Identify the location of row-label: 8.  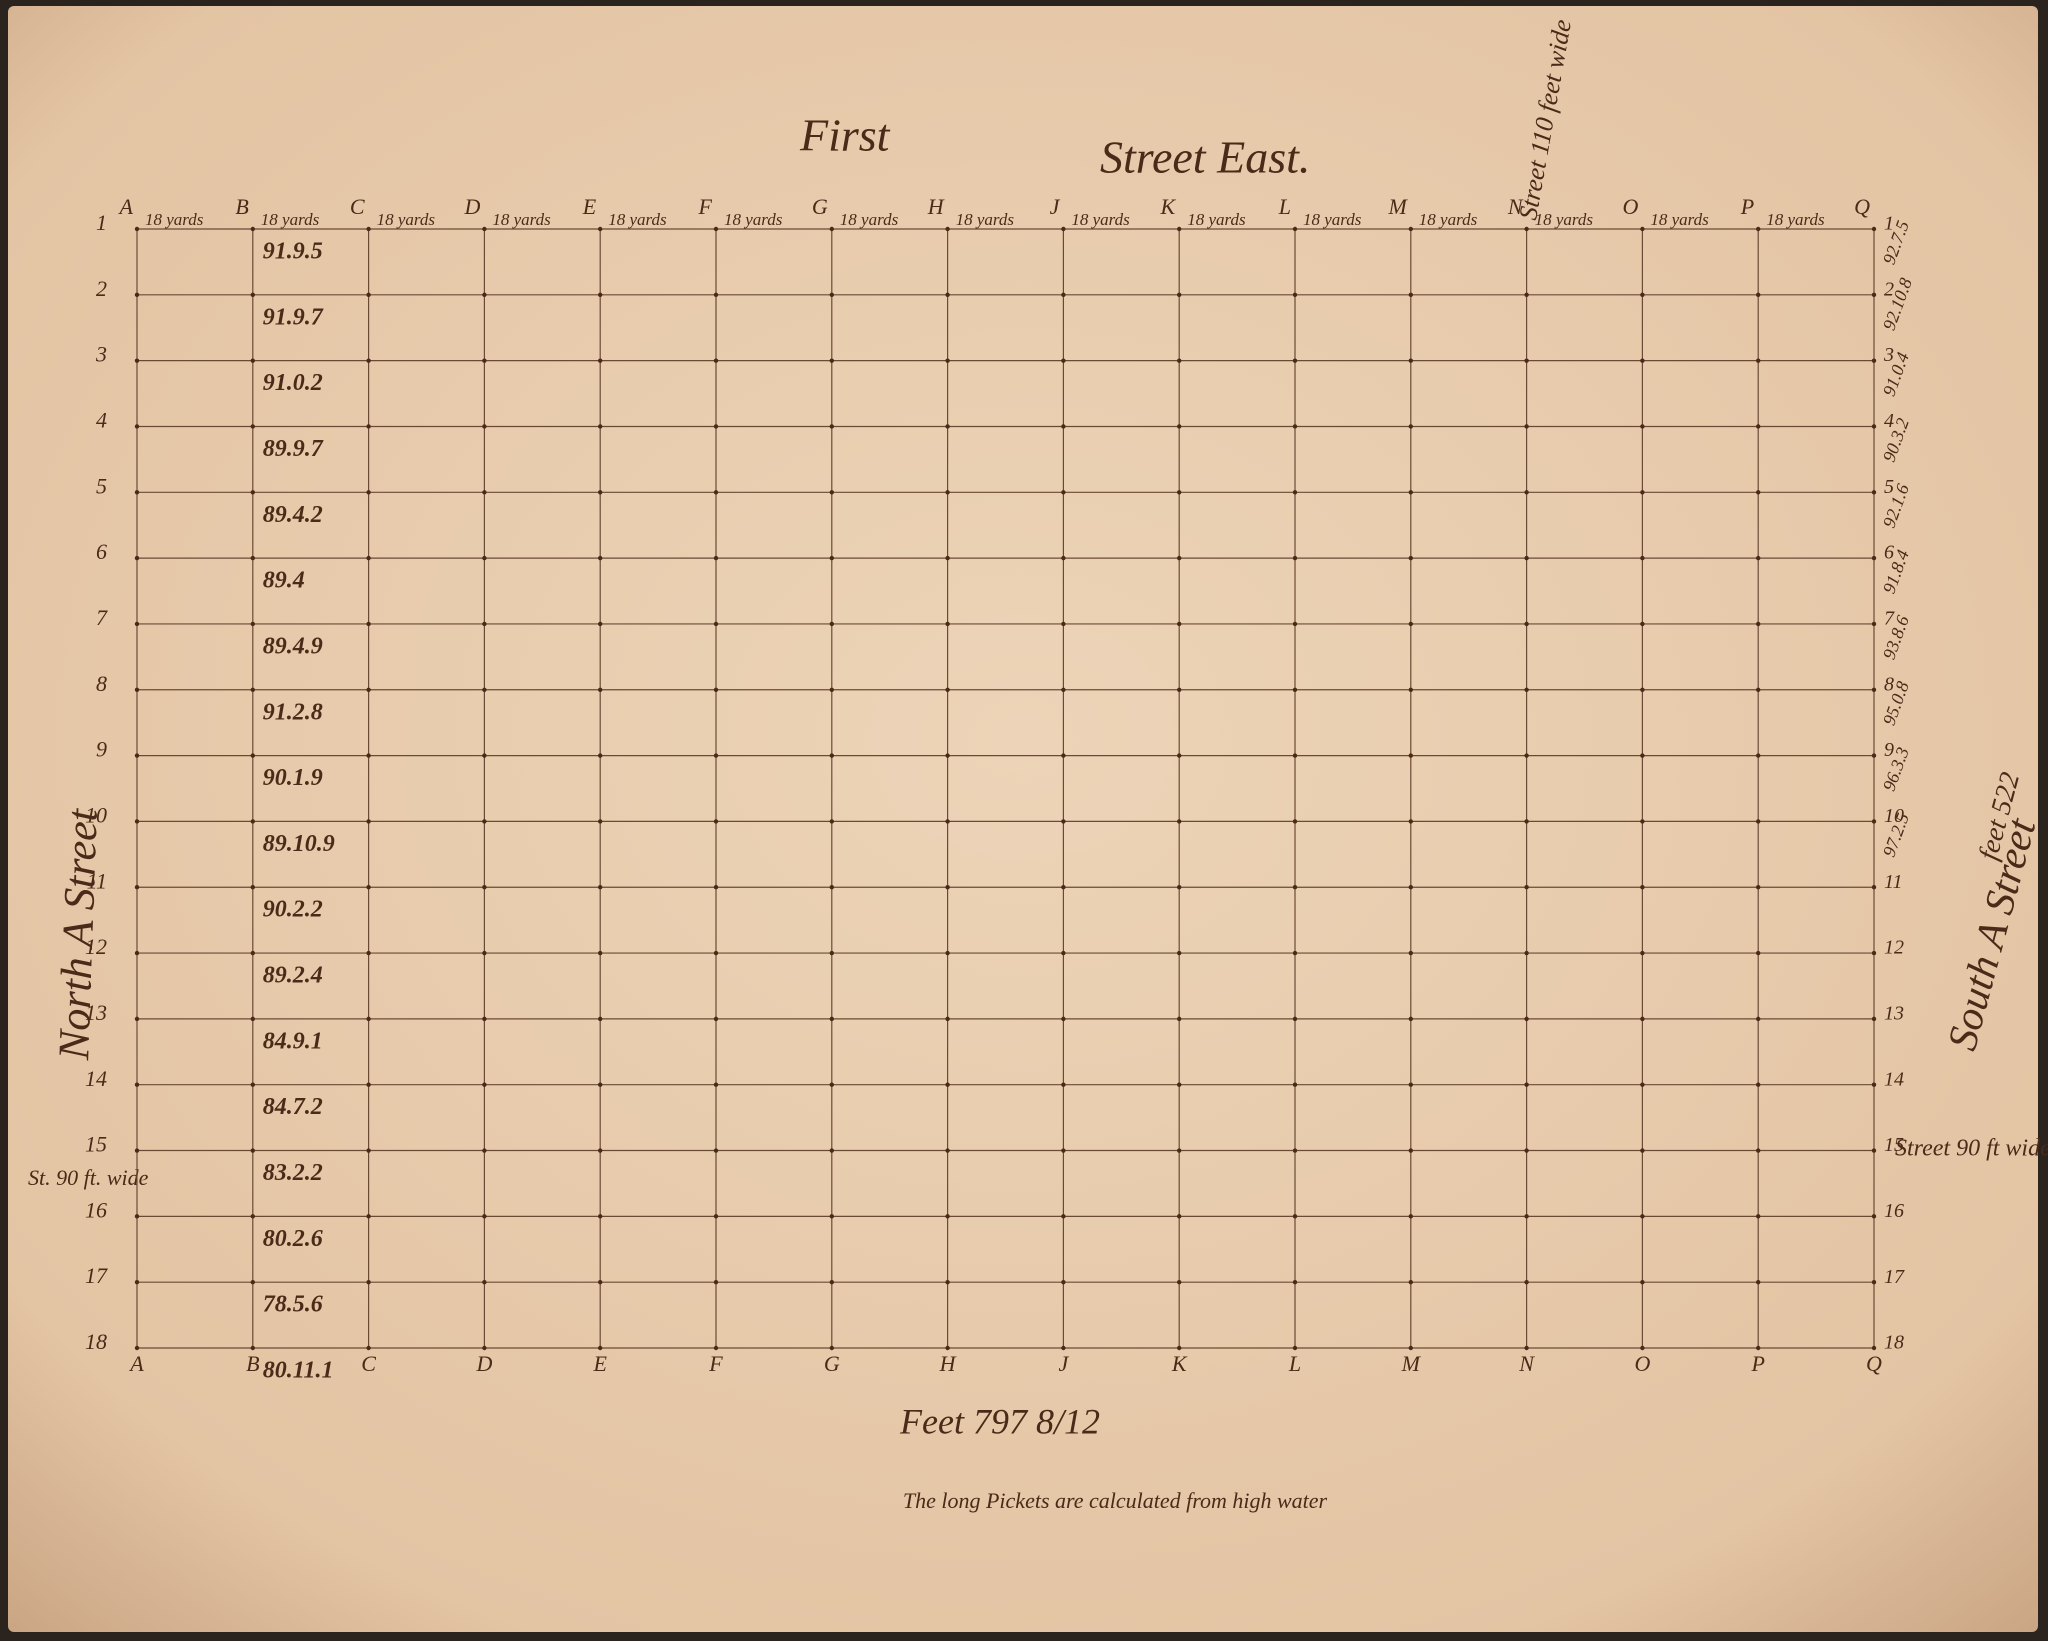
(1889, 684).